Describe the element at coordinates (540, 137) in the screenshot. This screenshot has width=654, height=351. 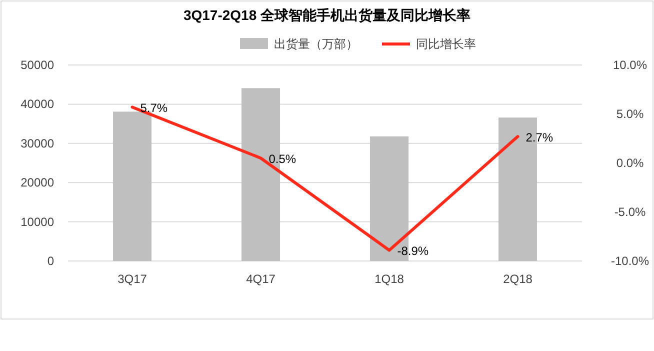
I see `data-label: 2.7%` at that location.